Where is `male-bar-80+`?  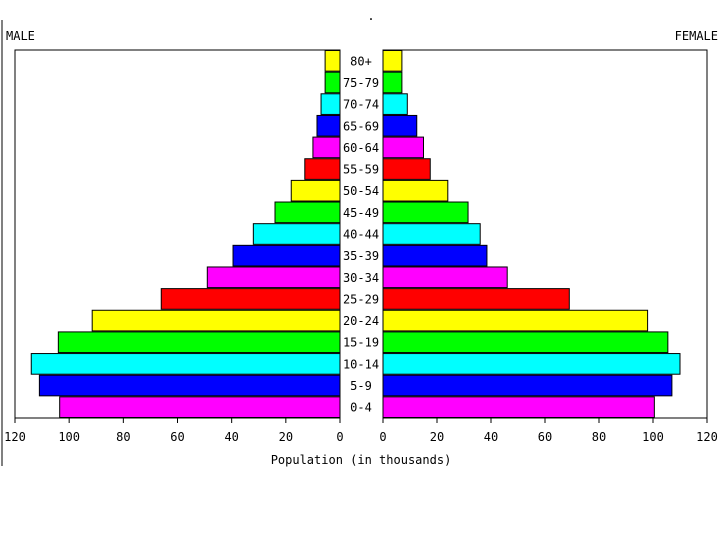 male-bar-80+ is located at coordinates (332, 61).